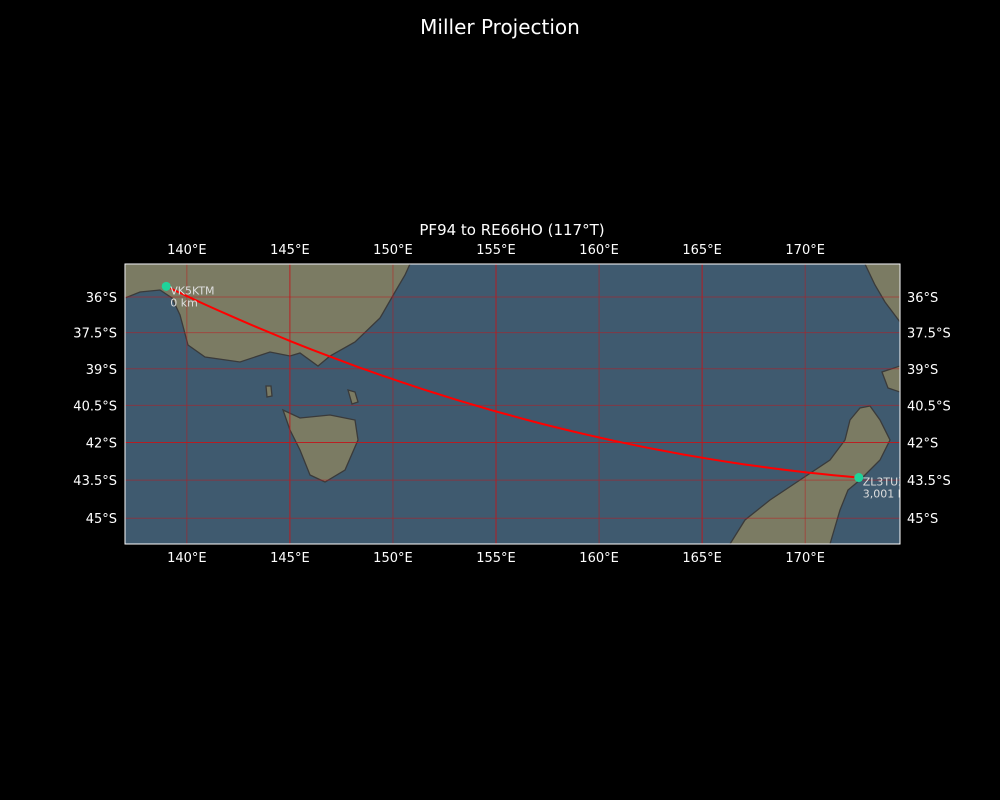 The image size is (1000, 800). What do you see at coordinates (884, 482) in the screenshot?
I see `station-callsign: ZL3TUX` at bounding box center [884, 482].